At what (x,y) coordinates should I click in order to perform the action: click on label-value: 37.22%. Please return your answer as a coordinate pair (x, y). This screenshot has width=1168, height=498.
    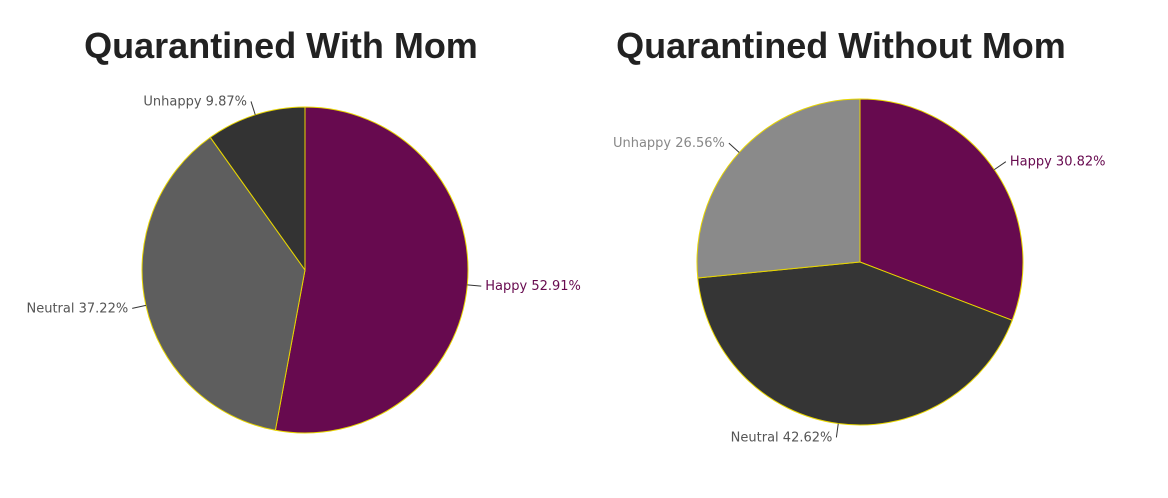
    Looking at the image, I should click on (104, 308).